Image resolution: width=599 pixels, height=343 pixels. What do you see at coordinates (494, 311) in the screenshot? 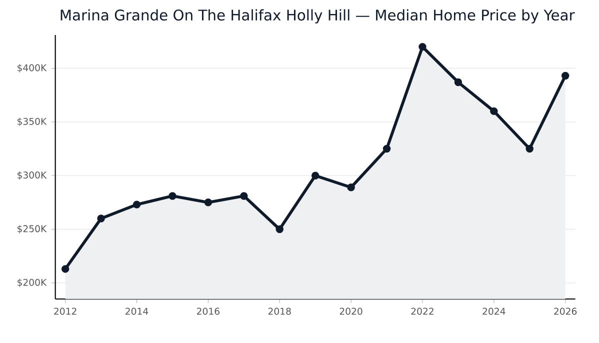
I see `x-tick-label: 2024` at bounding box center [494, 311].